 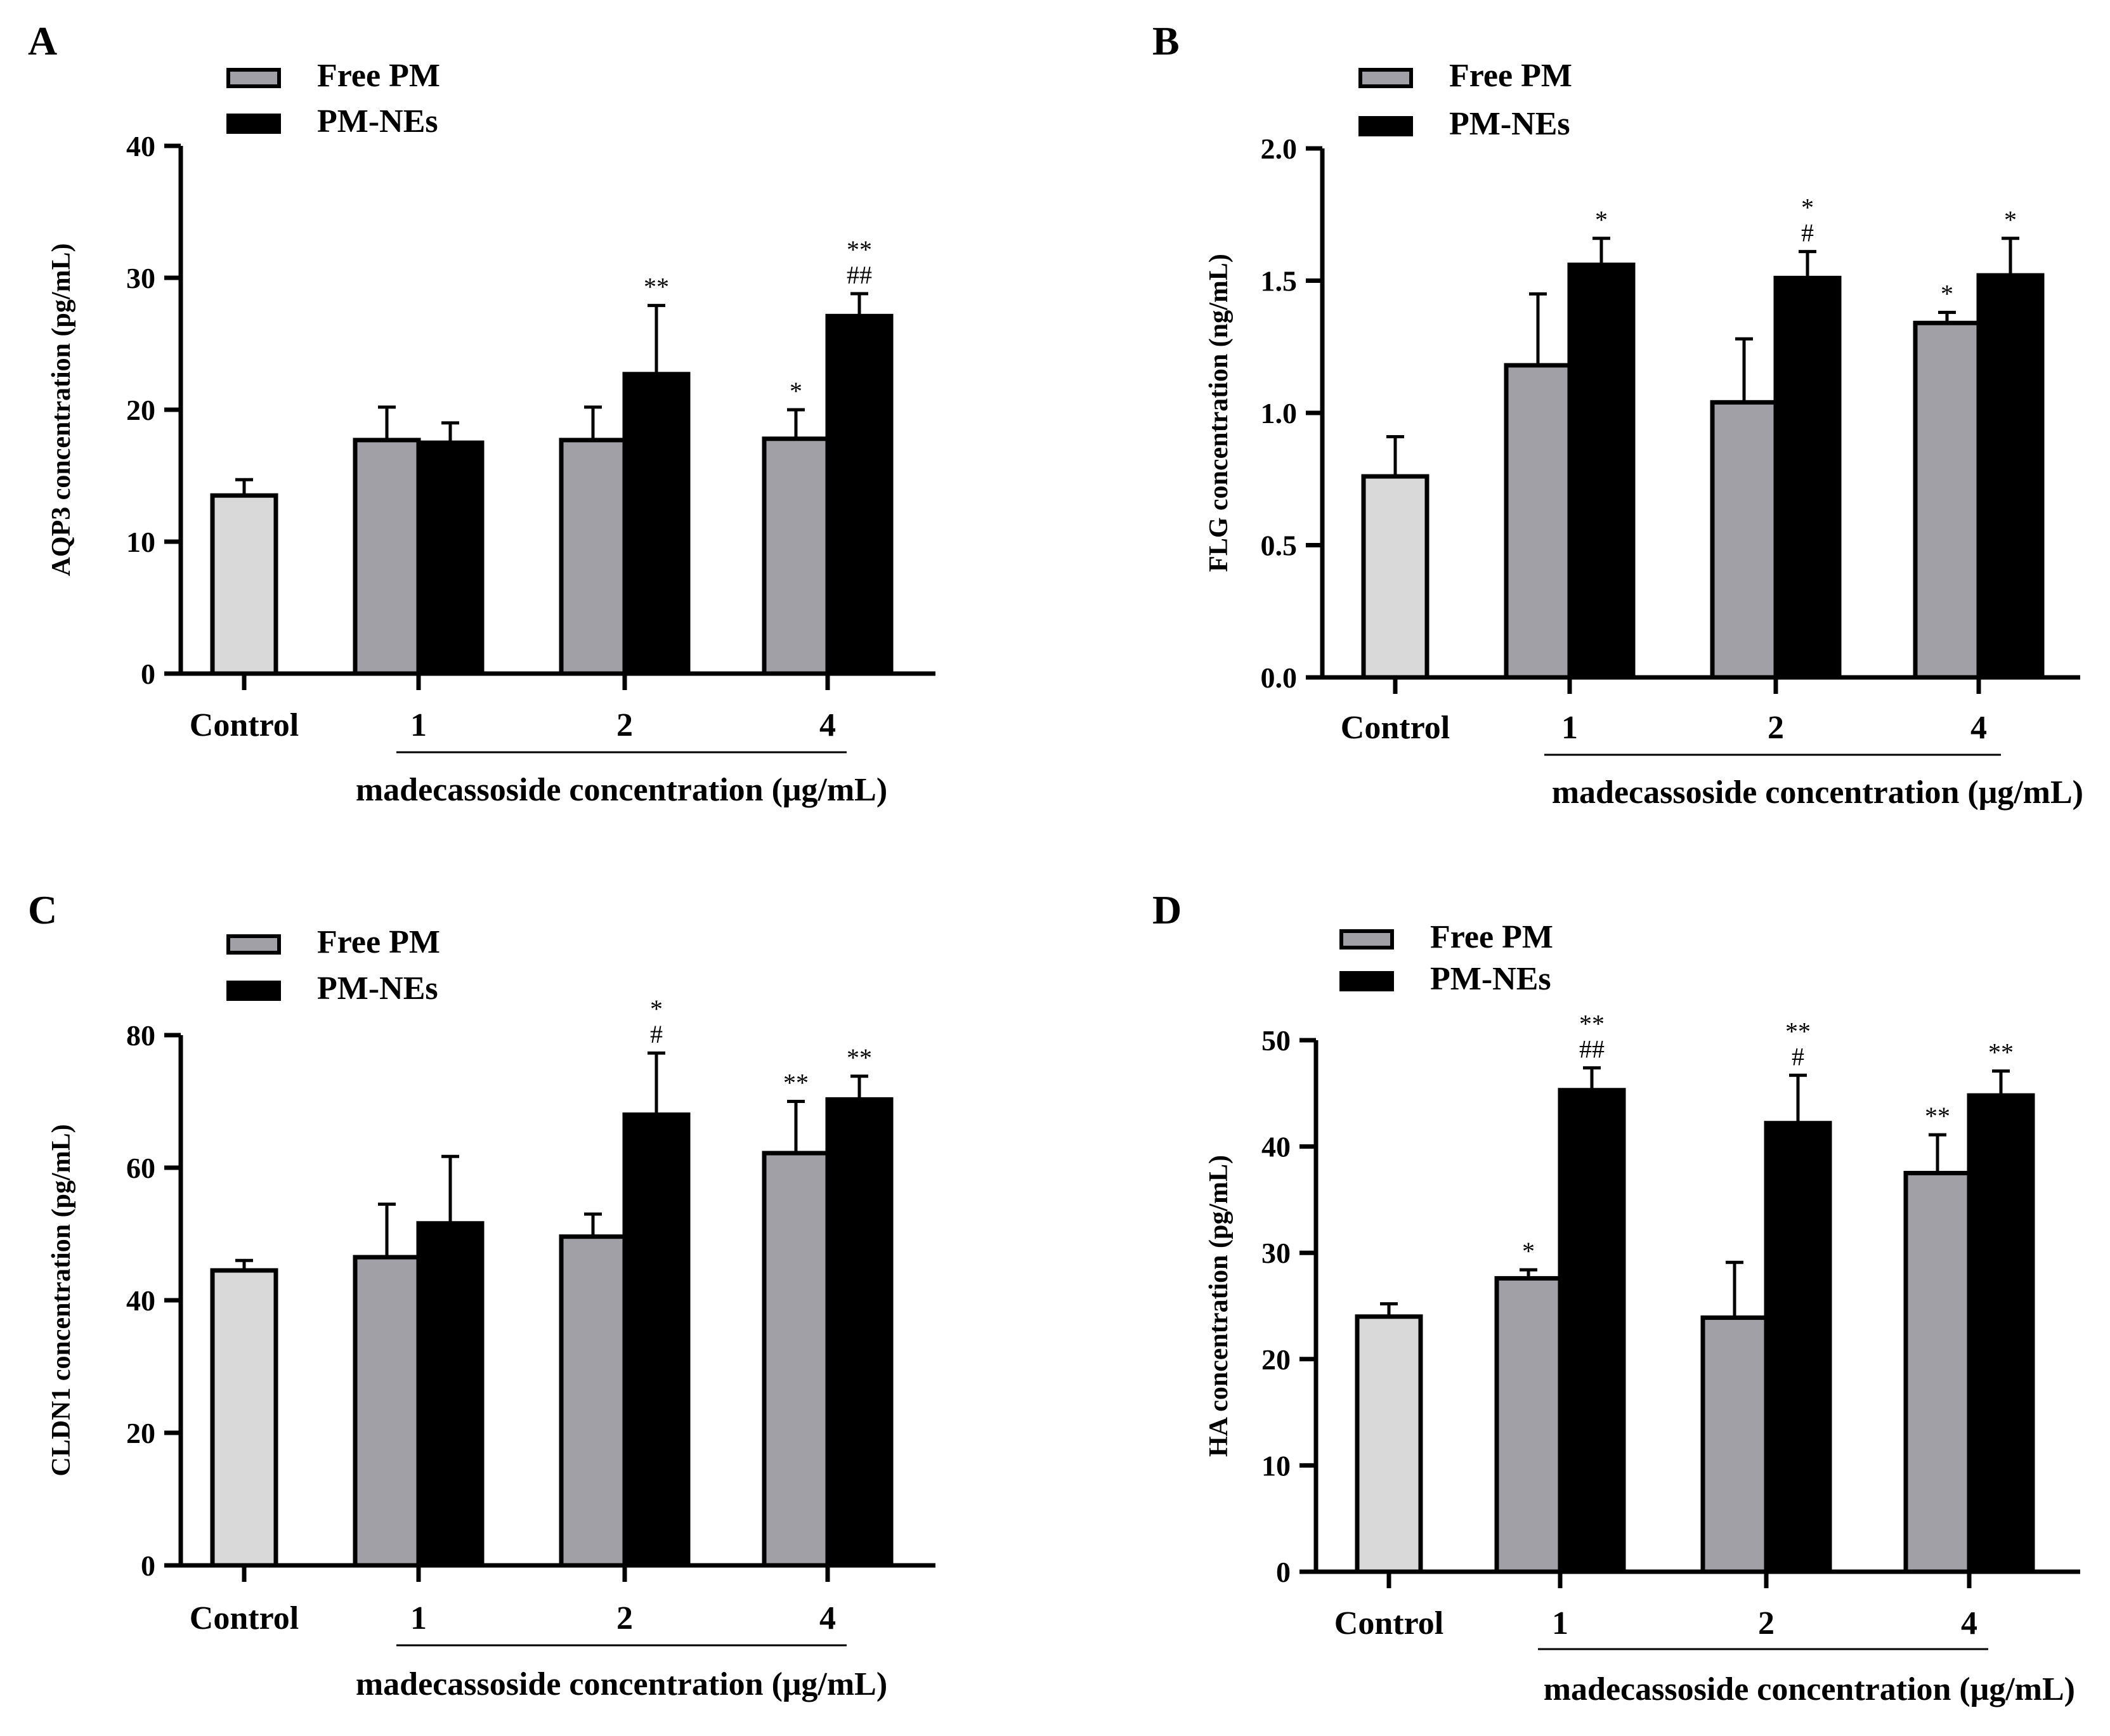 I want to click on y-tick-label: 2.0, so click(x=1279, y=149).